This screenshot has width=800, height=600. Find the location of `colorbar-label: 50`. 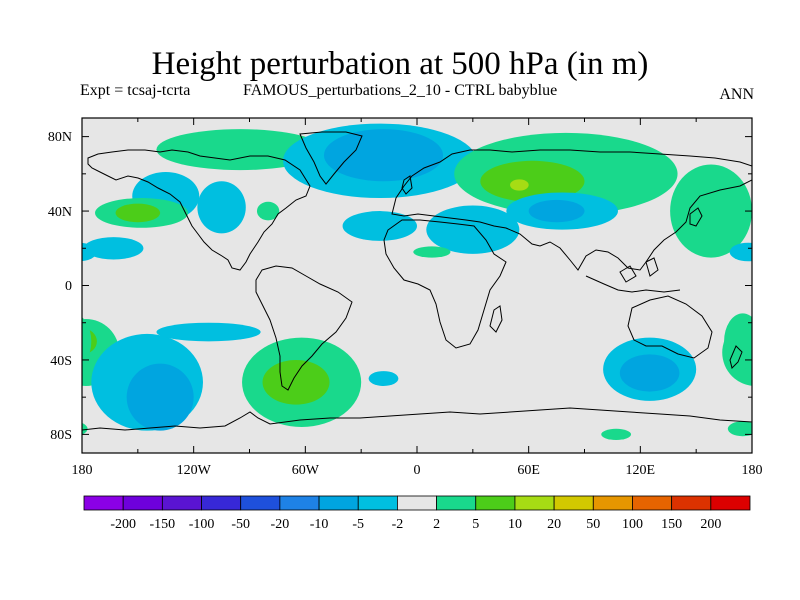

colorbar-label: 50 is located at coordinates (593, 524).